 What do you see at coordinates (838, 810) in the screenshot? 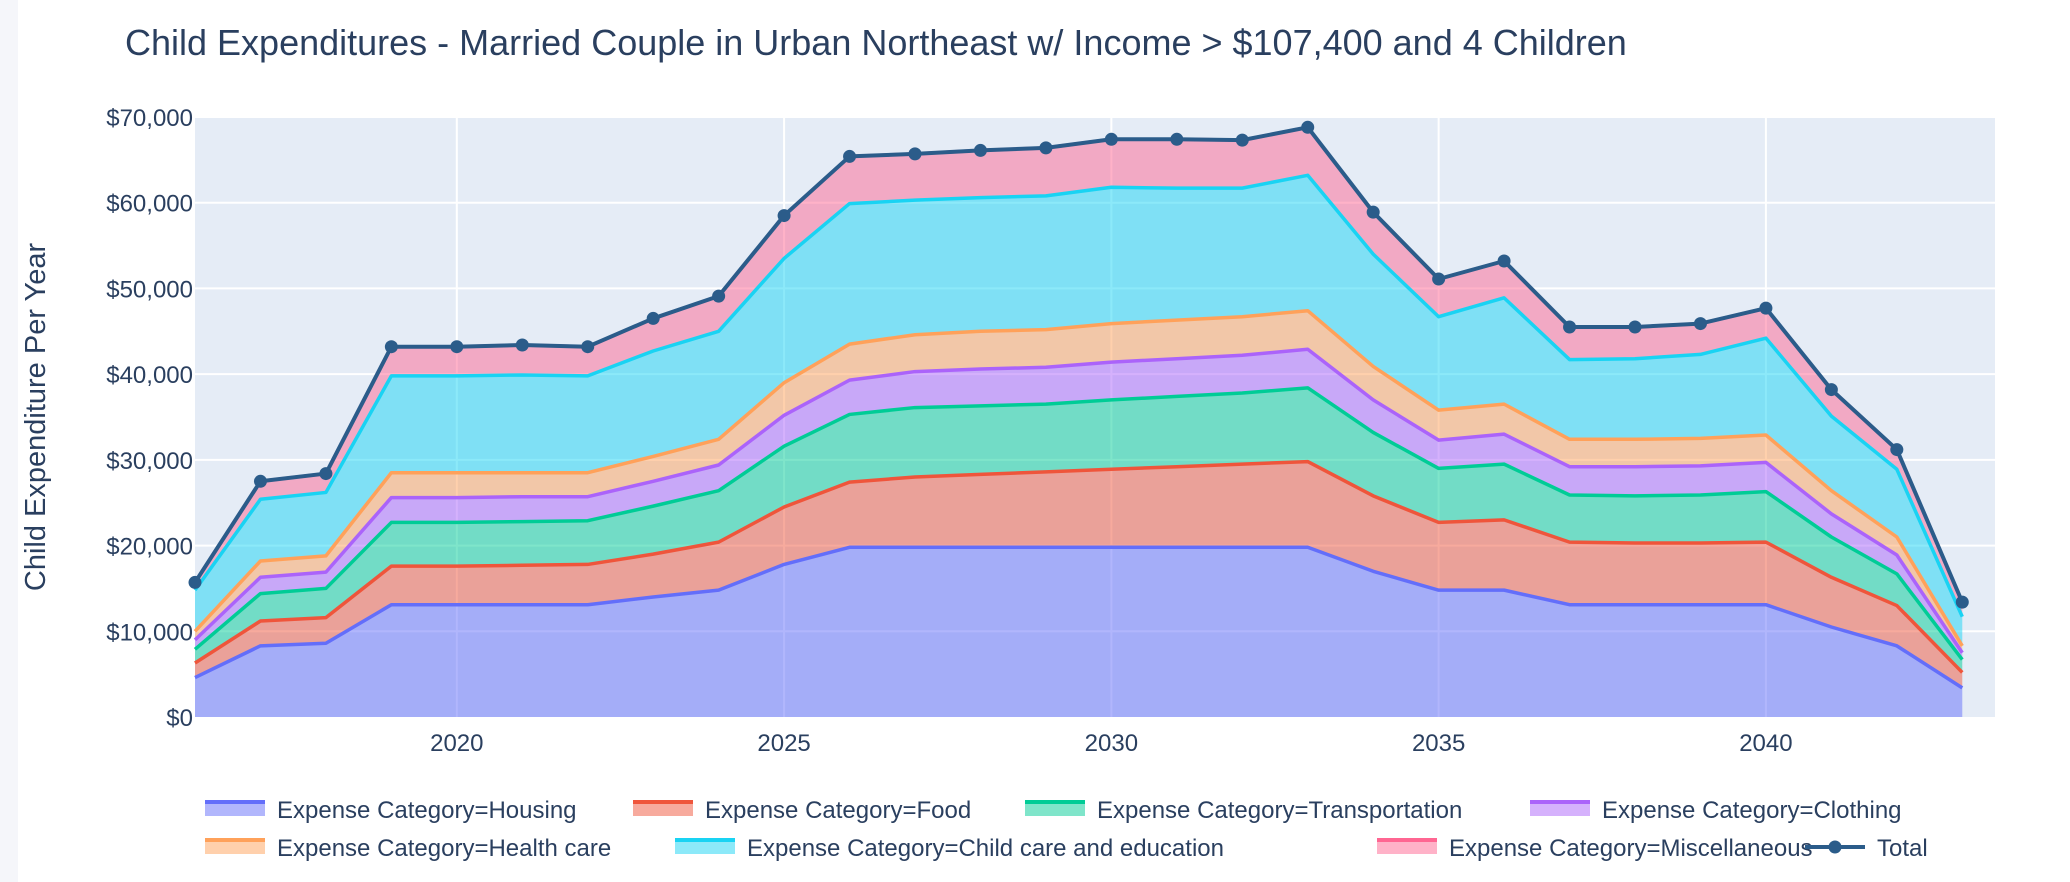
I see `legend-label: Expense Category=Food` at bounding box center [838, 810].